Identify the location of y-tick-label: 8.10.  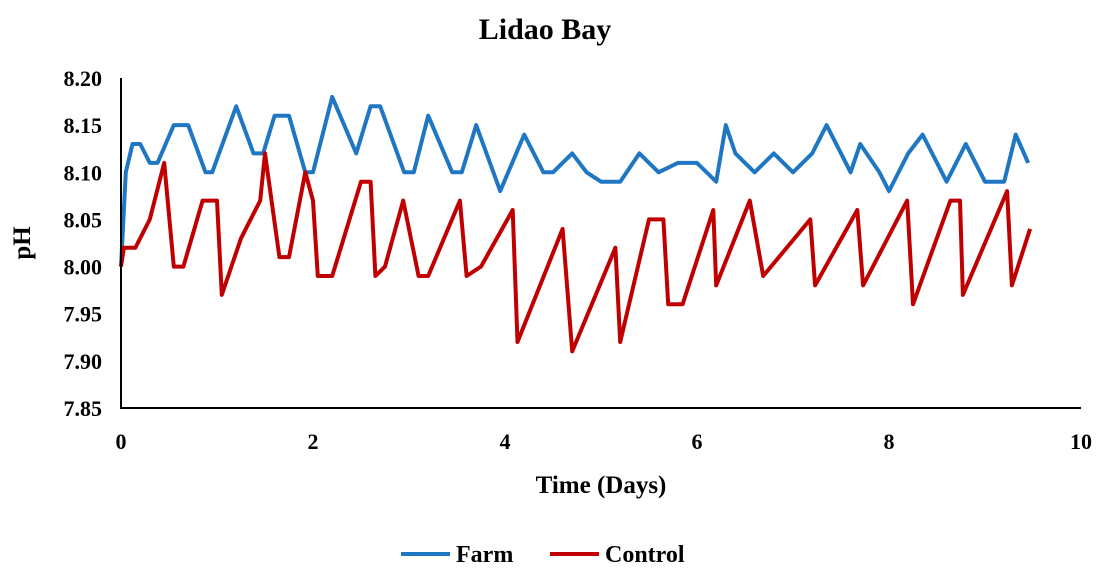
(83, 172).